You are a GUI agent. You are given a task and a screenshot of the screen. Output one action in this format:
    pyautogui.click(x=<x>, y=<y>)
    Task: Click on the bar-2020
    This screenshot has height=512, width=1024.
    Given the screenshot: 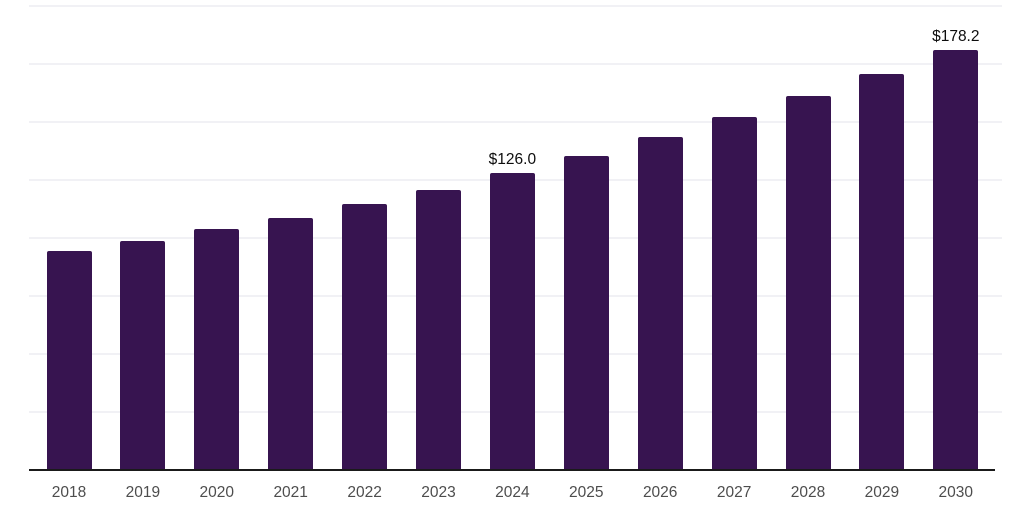 What is the action you would take?
    pyautogui.click(x=217, y=348)
    